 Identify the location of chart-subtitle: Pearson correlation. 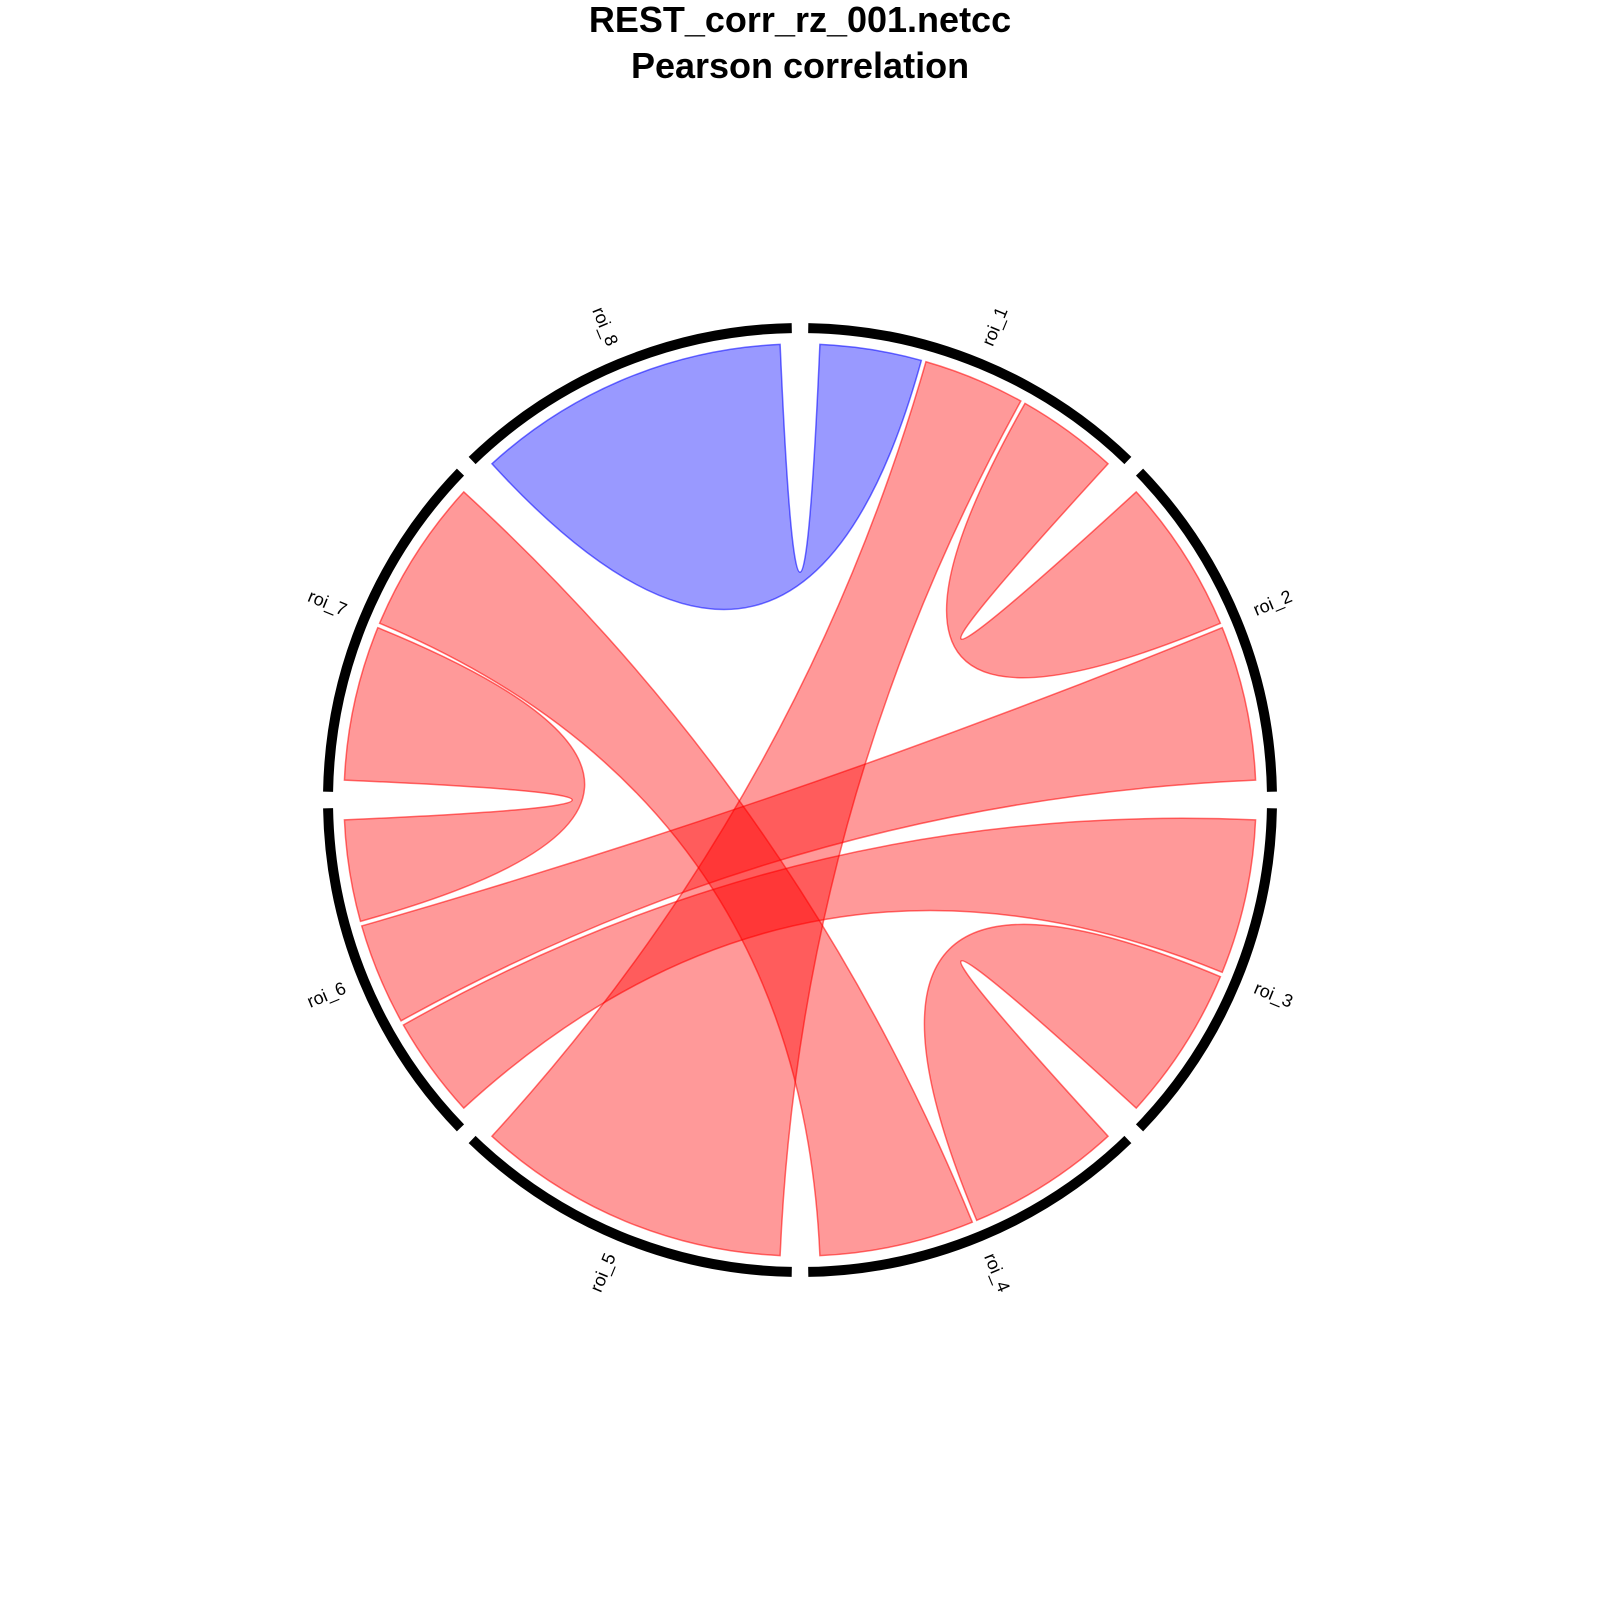
(800, 65).